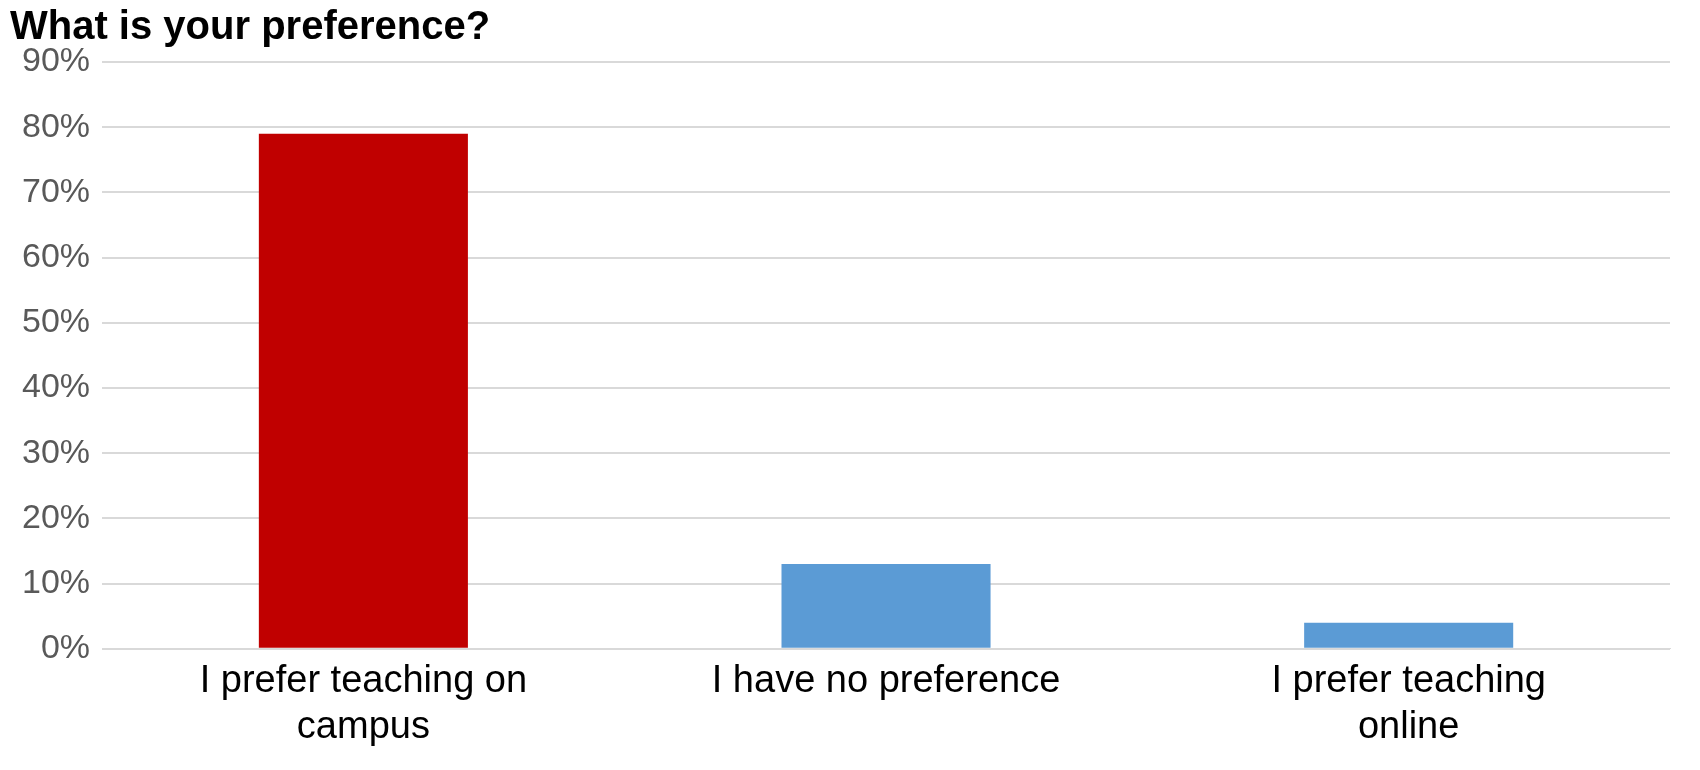  Describe the element at coordinates (363, 702) in the screenshot. I see `x-tick-label: I prefer teaching on campus` at that location.